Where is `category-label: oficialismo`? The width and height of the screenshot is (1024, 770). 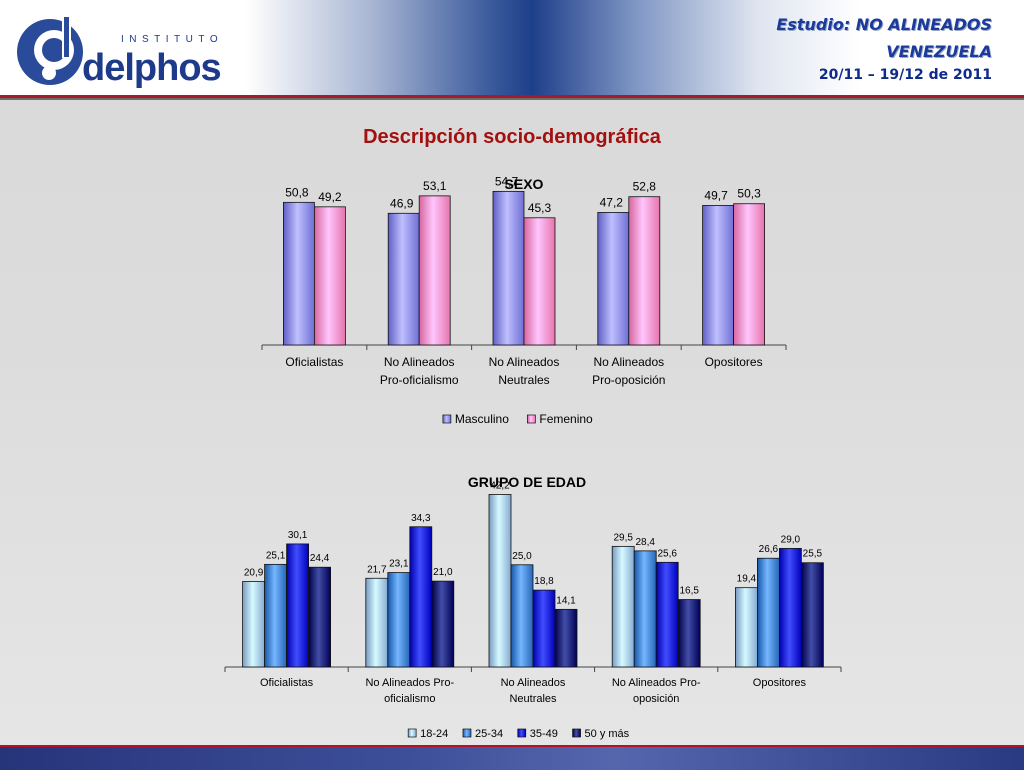
category-label: oficialismo is located at coordinates (409, 699).